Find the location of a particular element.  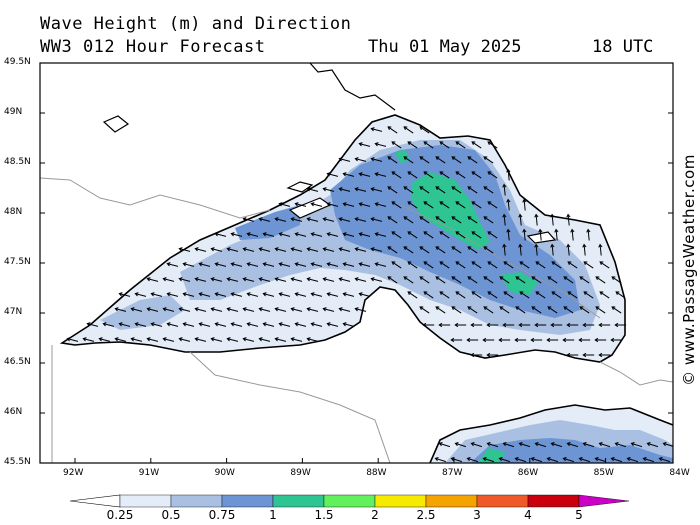

forecast-subtitle: WW3 012 Hour Forecast is located at coordinates (153, 47).